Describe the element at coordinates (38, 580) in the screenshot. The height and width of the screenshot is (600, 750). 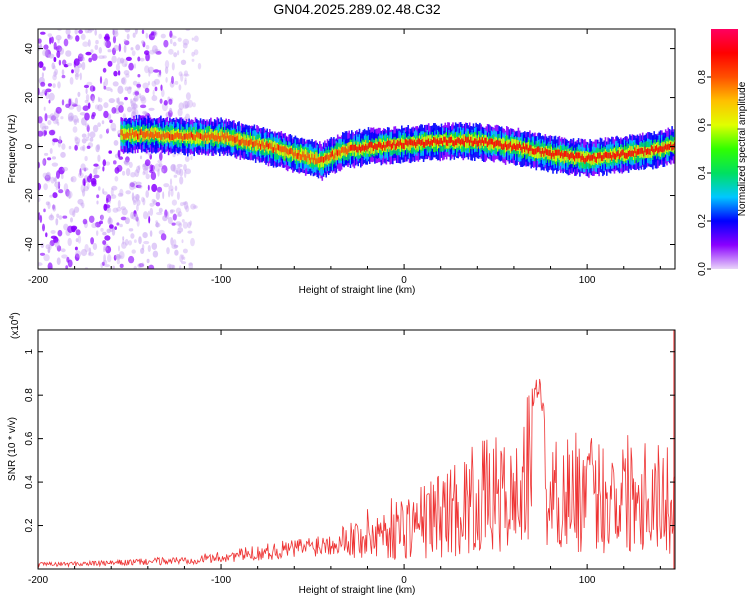
I see `snr-x-tick-label: -200` at that location.